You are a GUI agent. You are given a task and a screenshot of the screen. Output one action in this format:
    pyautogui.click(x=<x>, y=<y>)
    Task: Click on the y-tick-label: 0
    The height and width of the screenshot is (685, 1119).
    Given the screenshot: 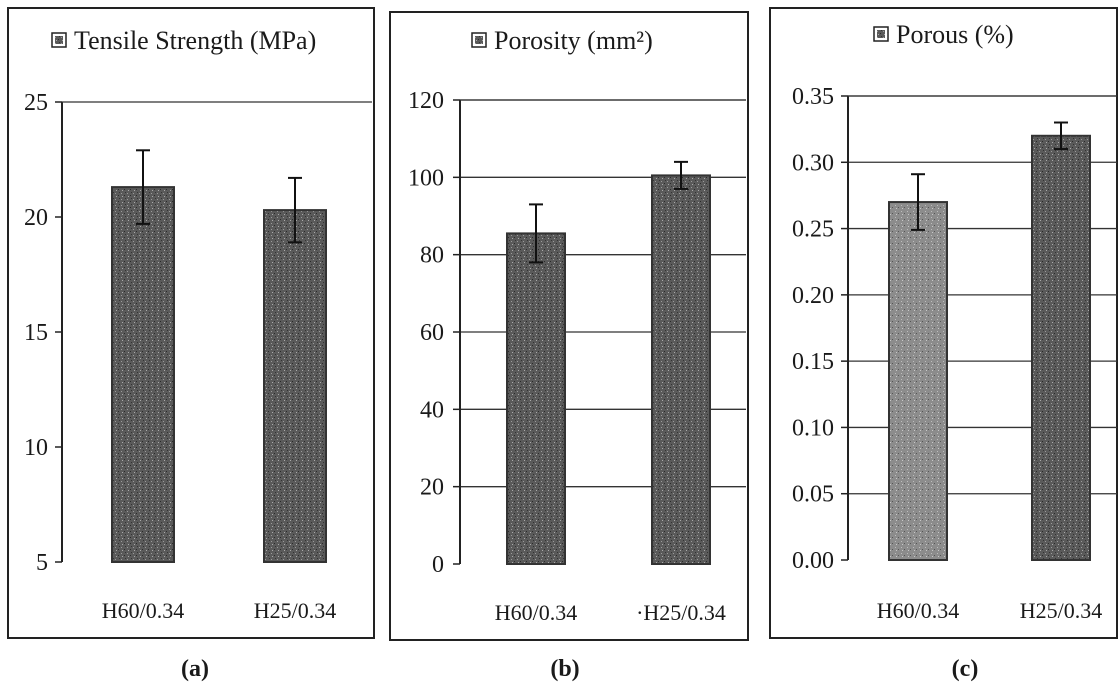 What is the action you would take?
    pyautogui.click(x=438, y=565)
    